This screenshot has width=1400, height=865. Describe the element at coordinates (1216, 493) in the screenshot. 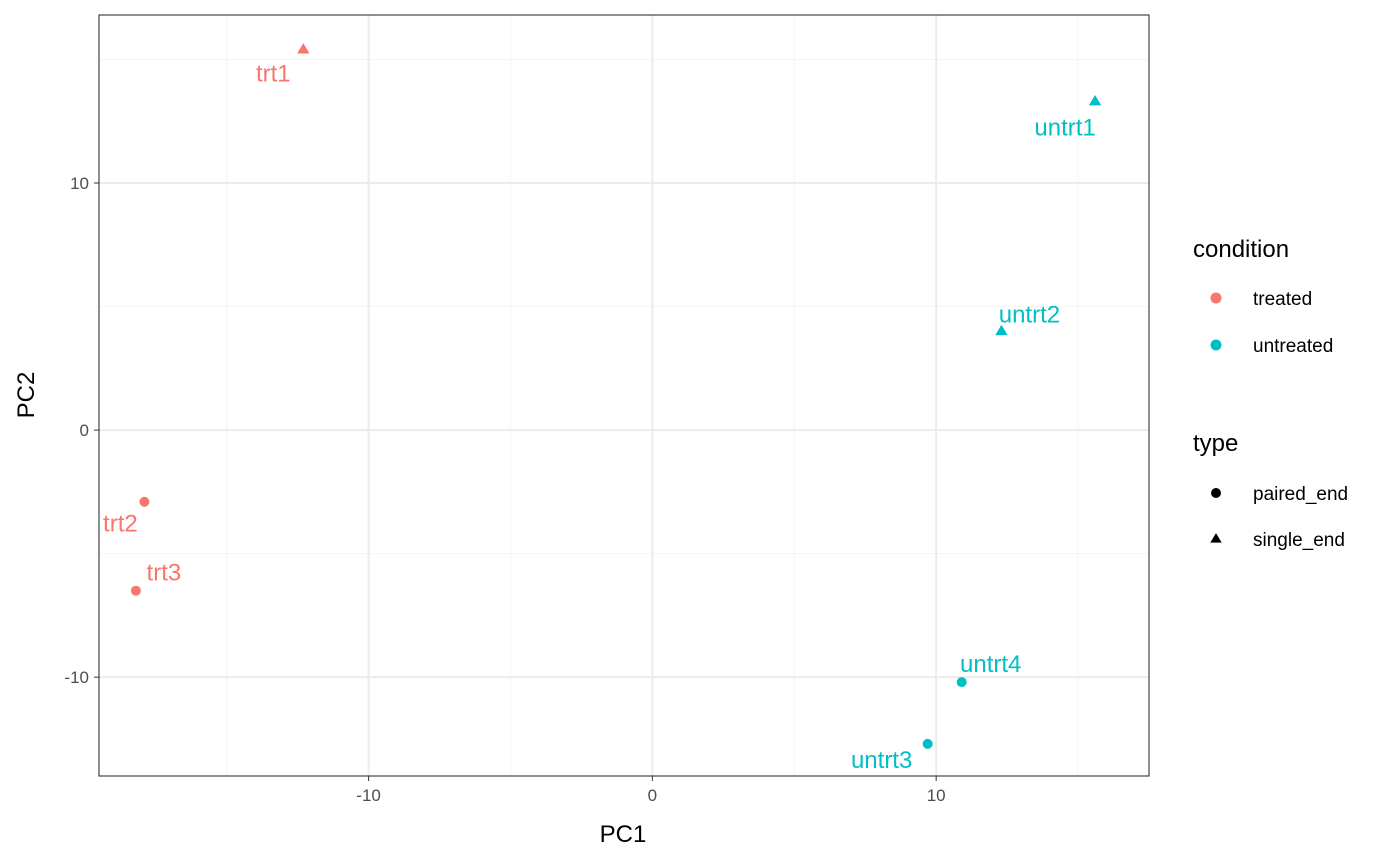

I see `legend-key-paired_end` at that location.